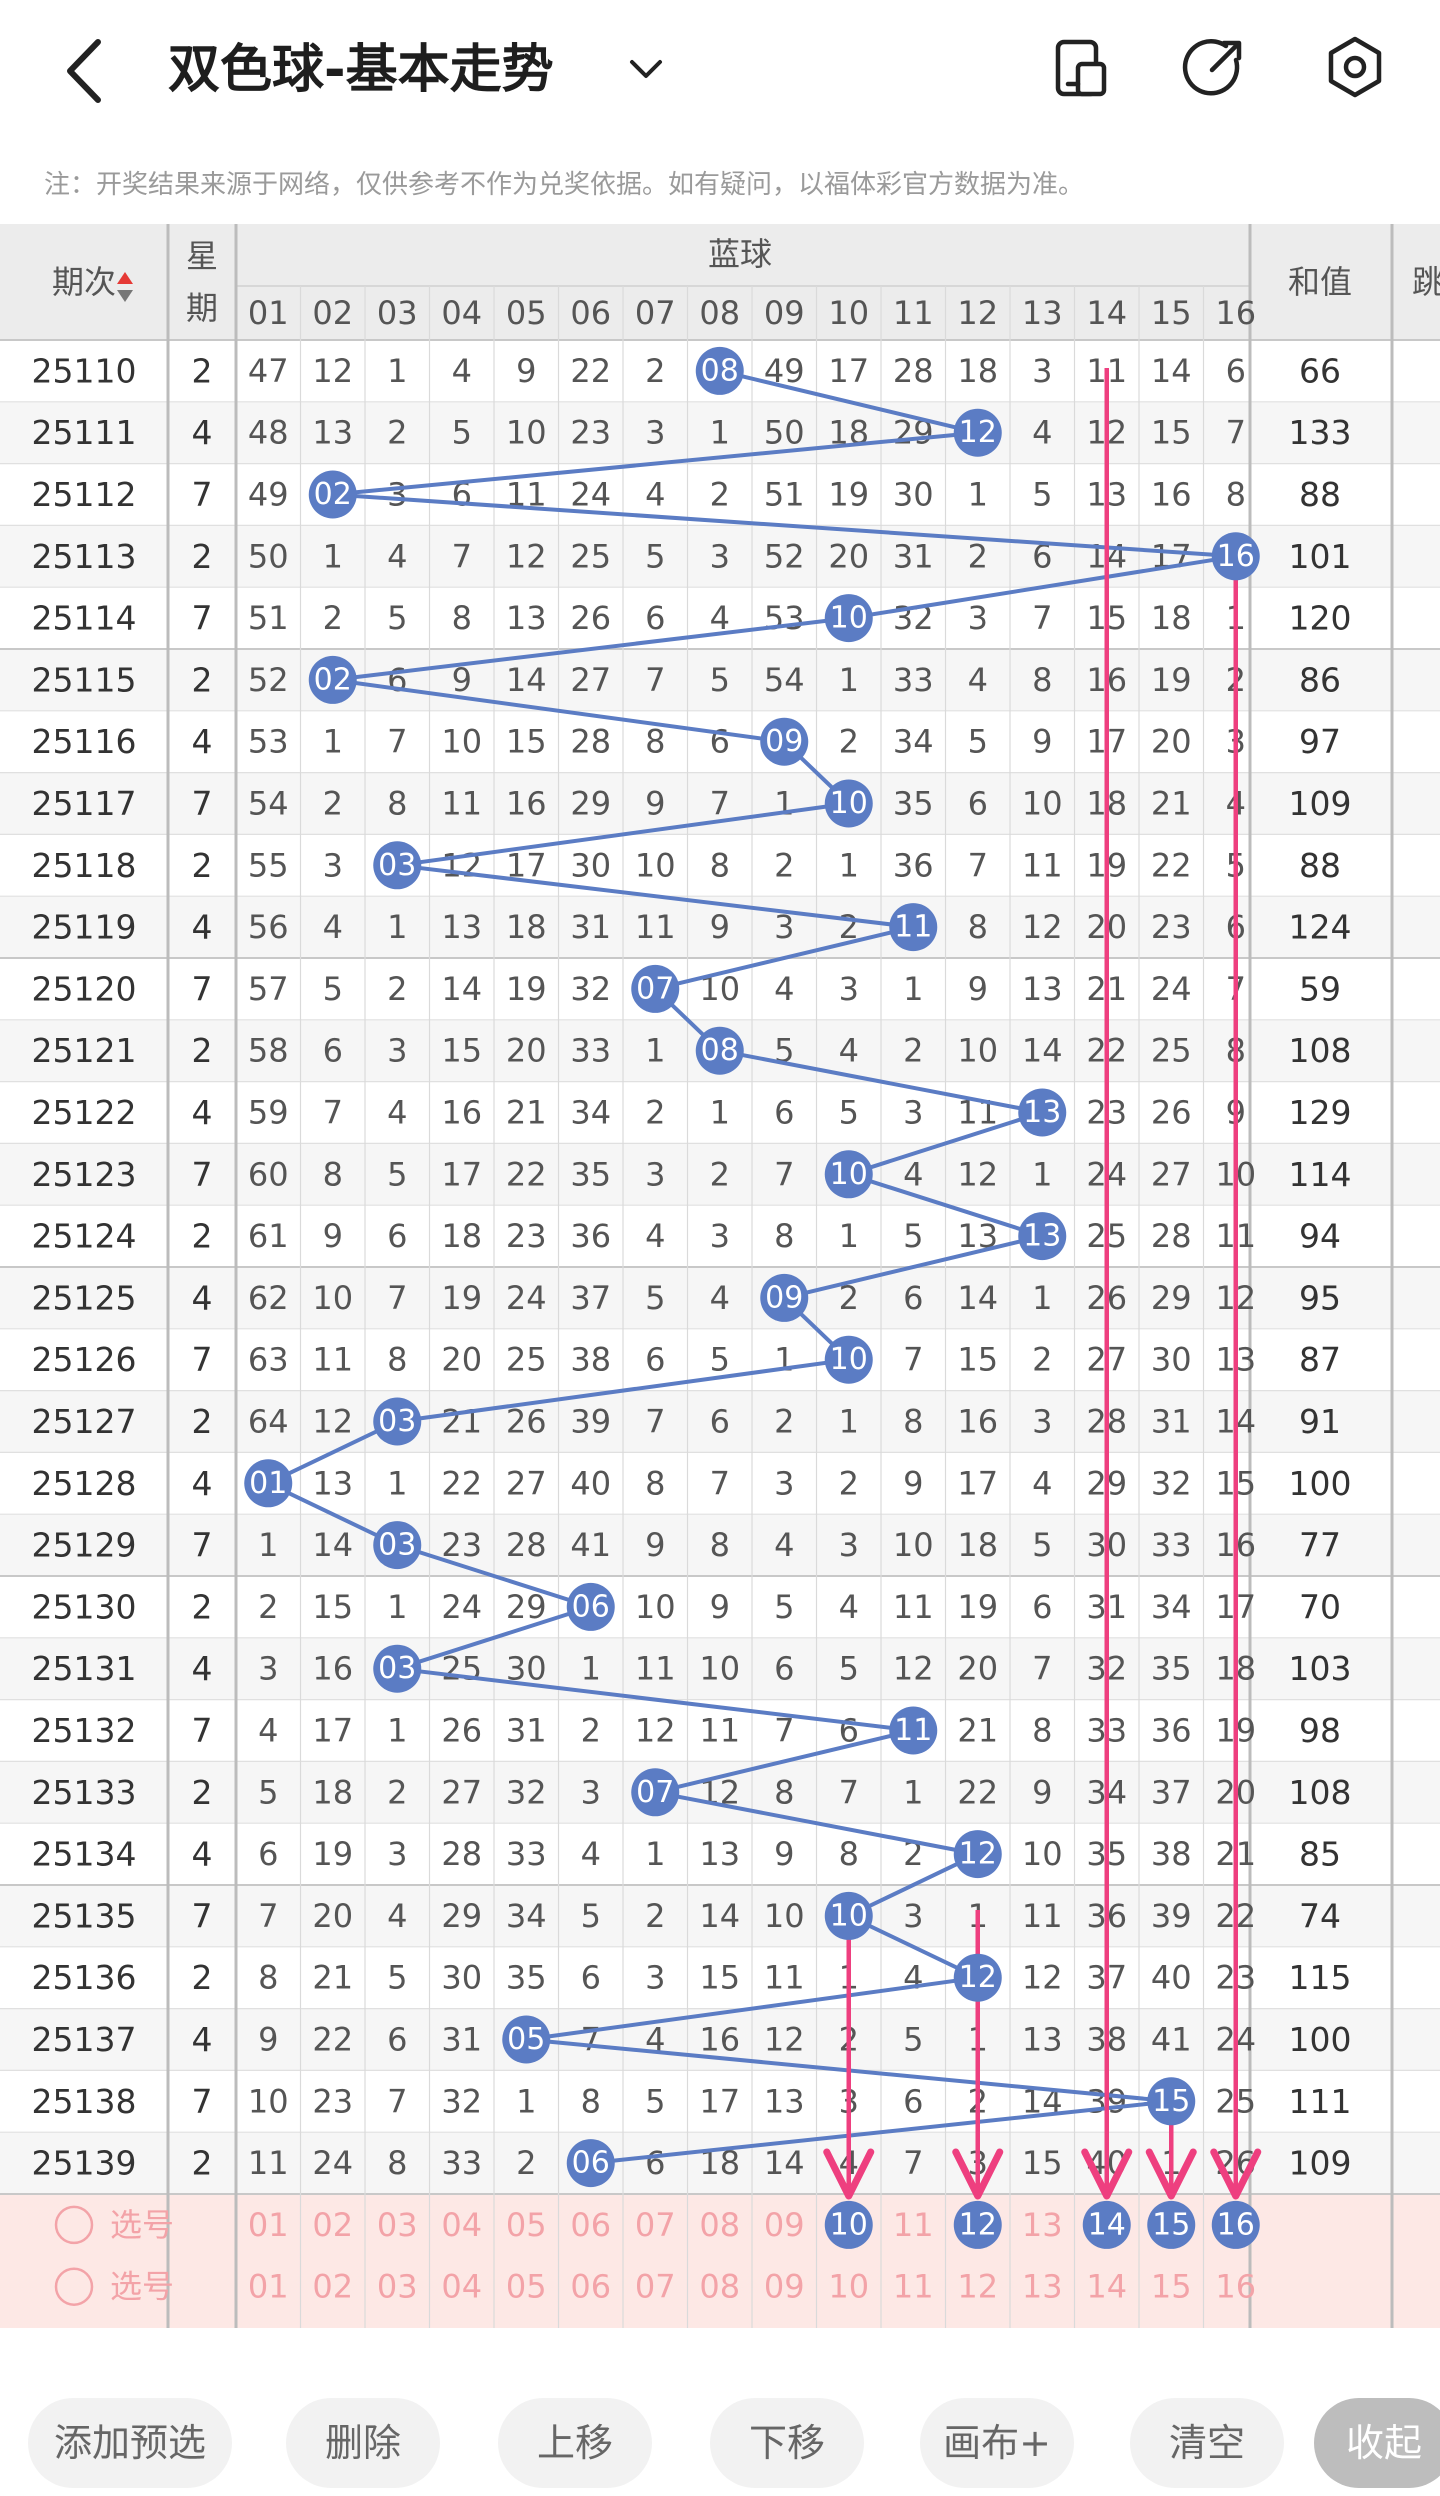 The width and height of the screenshot is (1440, 2496). What do you see at coordinates (997, 2443) in the screenshot?
I see `canvas-button: 画布+` at bounding box center [997, 2443].